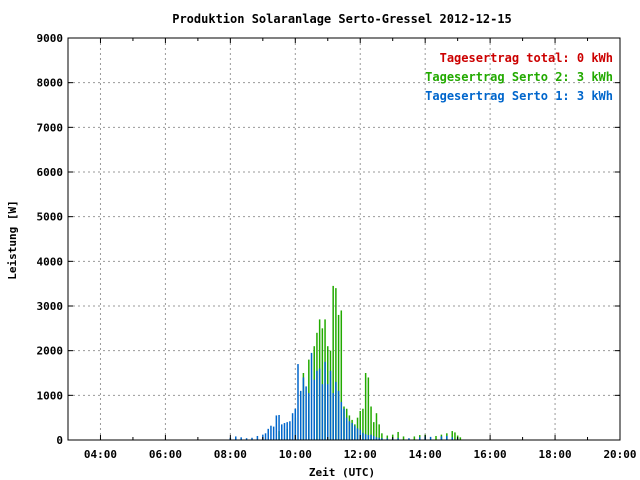 The height and width of the screenshot is (480, 640). I want to click on y-tick-label: 7000, so click(50, 127).